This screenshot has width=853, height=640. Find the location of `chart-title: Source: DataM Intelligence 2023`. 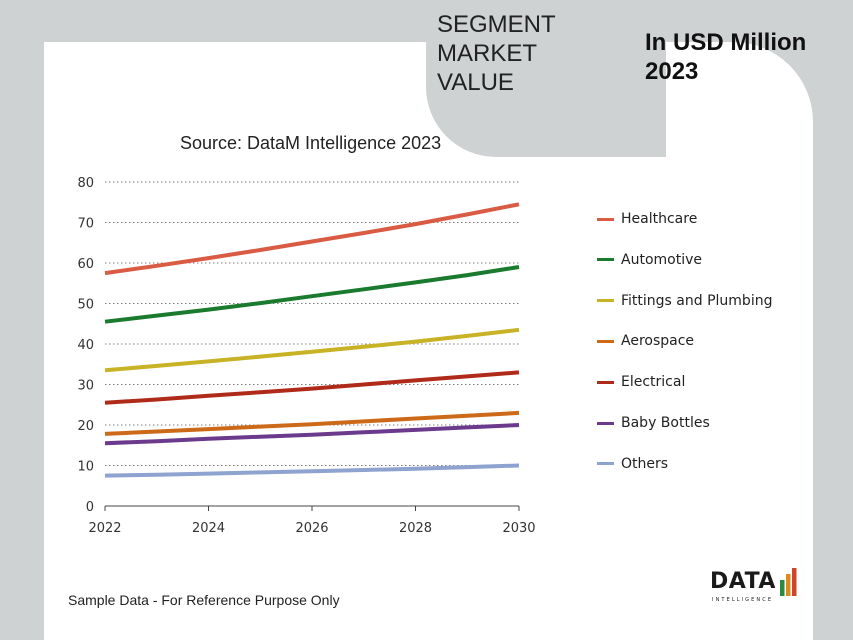

chart-title: Source: DataM Intelligence 2023 is located at coordinates (311, 143).